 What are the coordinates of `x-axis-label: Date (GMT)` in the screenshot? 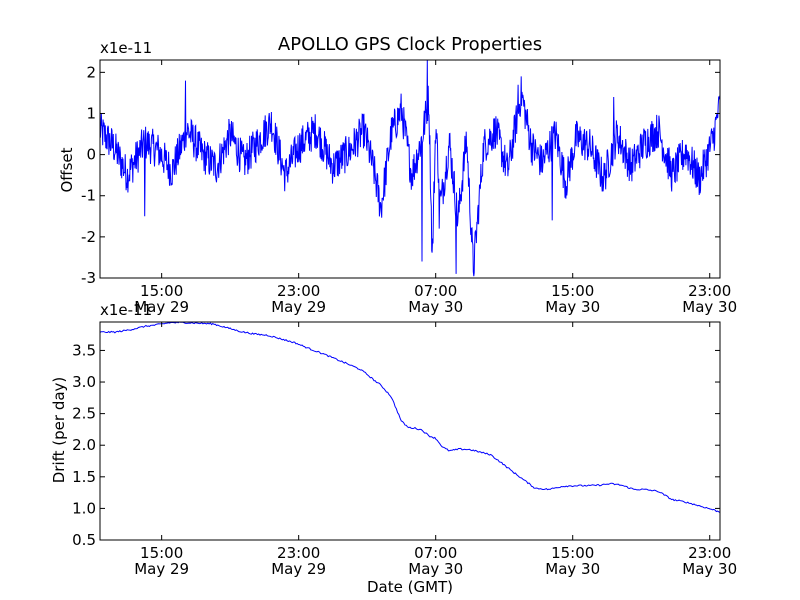 It's located at (410, 587).